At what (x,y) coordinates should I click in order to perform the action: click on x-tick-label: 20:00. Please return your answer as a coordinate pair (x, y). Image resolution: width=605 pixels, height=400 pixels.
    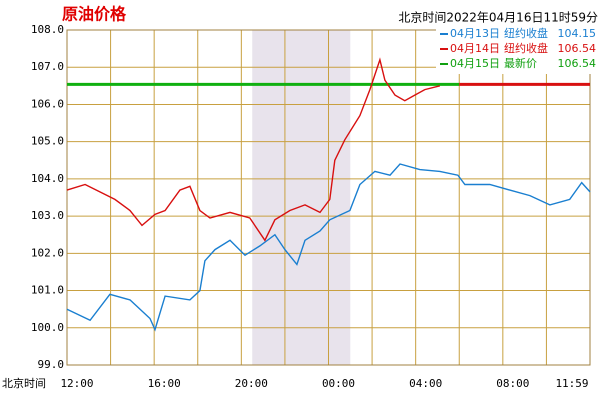
    Looking at the image, I should click on (251, 383).